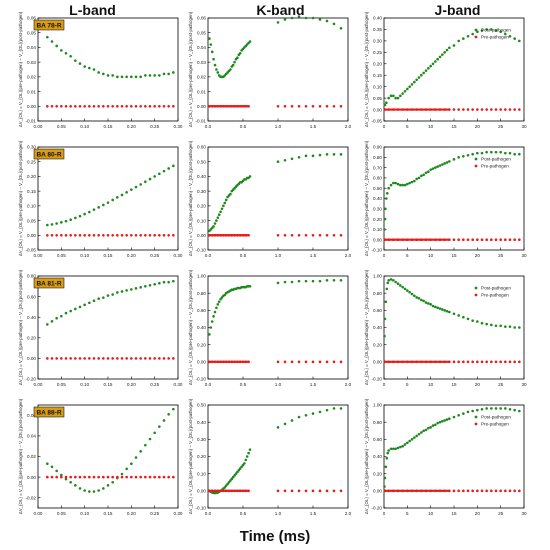 The image size is (550, 550). Describe the element at coordinates (108, 513) in the screenshot. I see `x-tick-label: 0.15` at that location.